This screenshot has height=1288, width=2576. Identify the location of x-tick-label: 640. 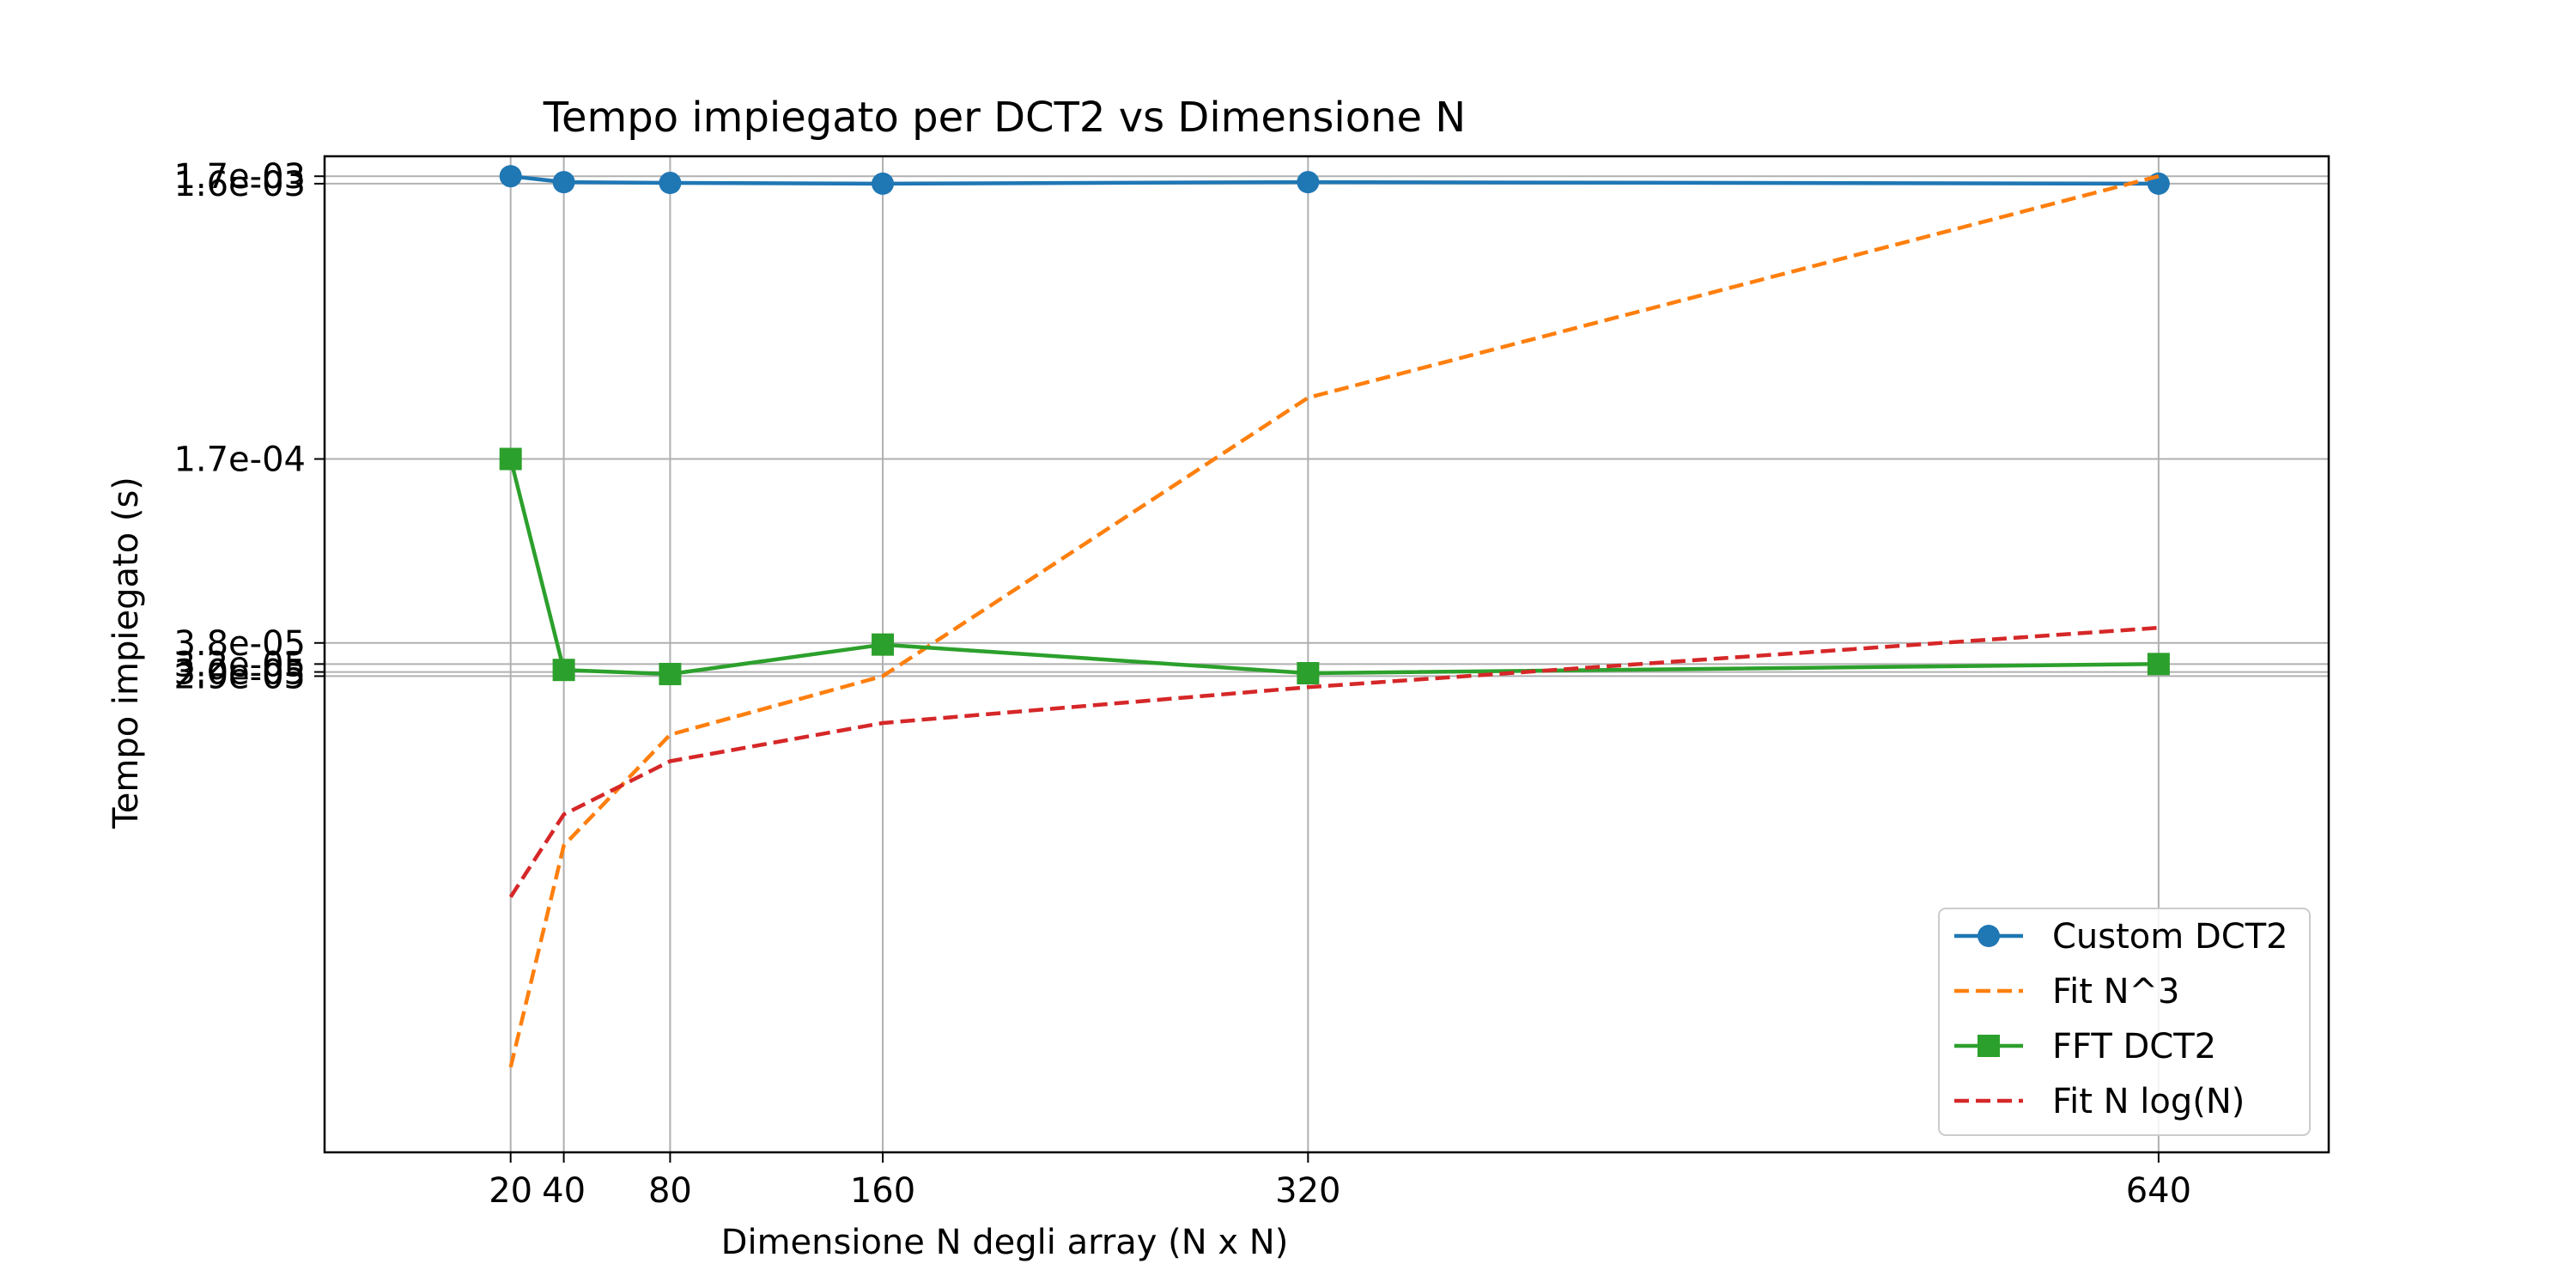
(2158, 1191).